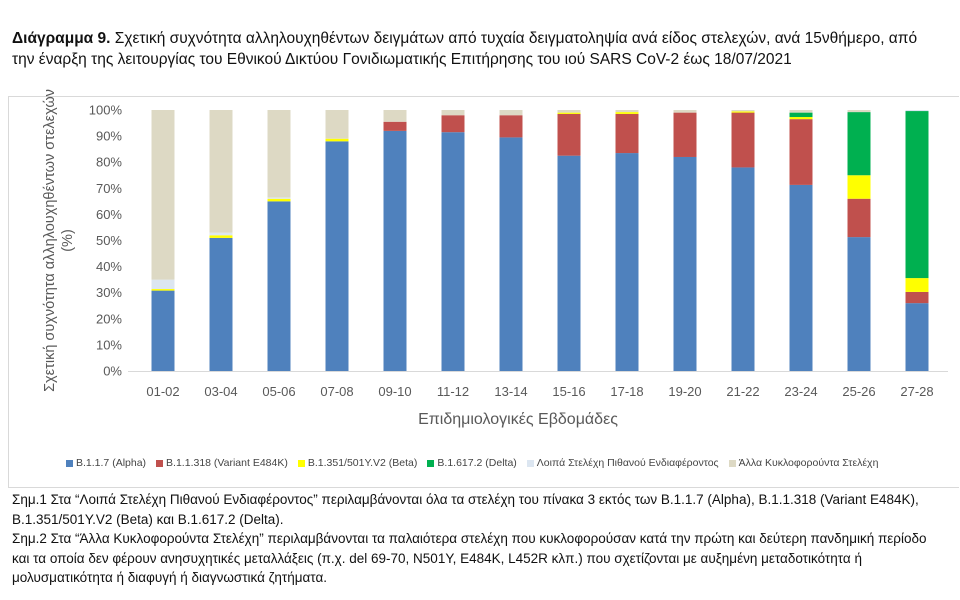 Image resolution: width=960 pixels, height=600 pixels. I want to click on legend-item: Άλλα Κυκλοφορούντα Στελέχη, so click(803, 463).